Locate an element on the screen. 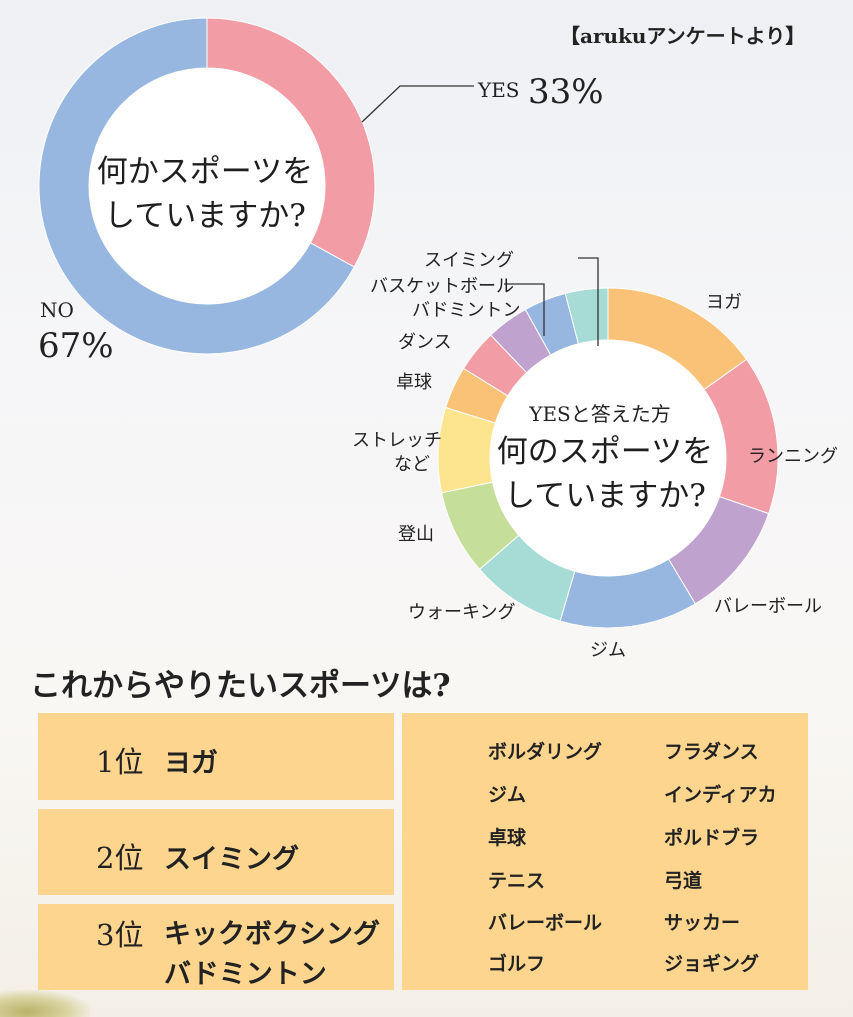 This screenshot has width=853, height=1017. chart2-label-walking: ウォーキング is located at coordinates (462, 612).